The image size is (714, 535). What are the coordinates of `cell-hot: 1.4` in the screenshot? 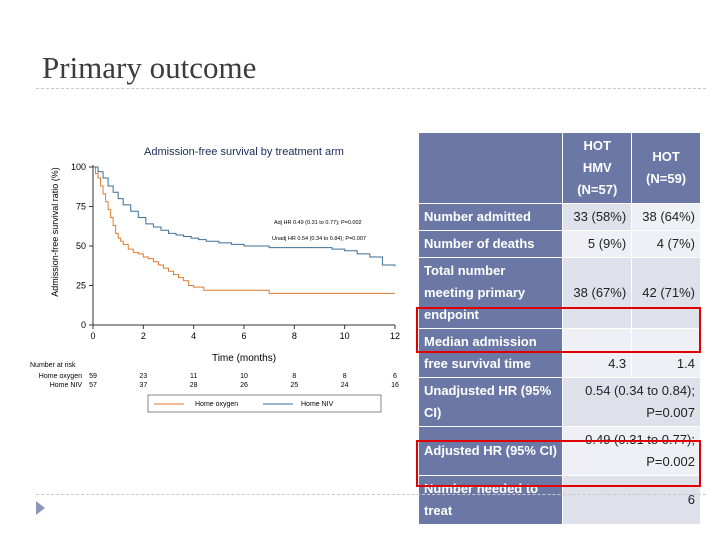 It's located at (666, 353).